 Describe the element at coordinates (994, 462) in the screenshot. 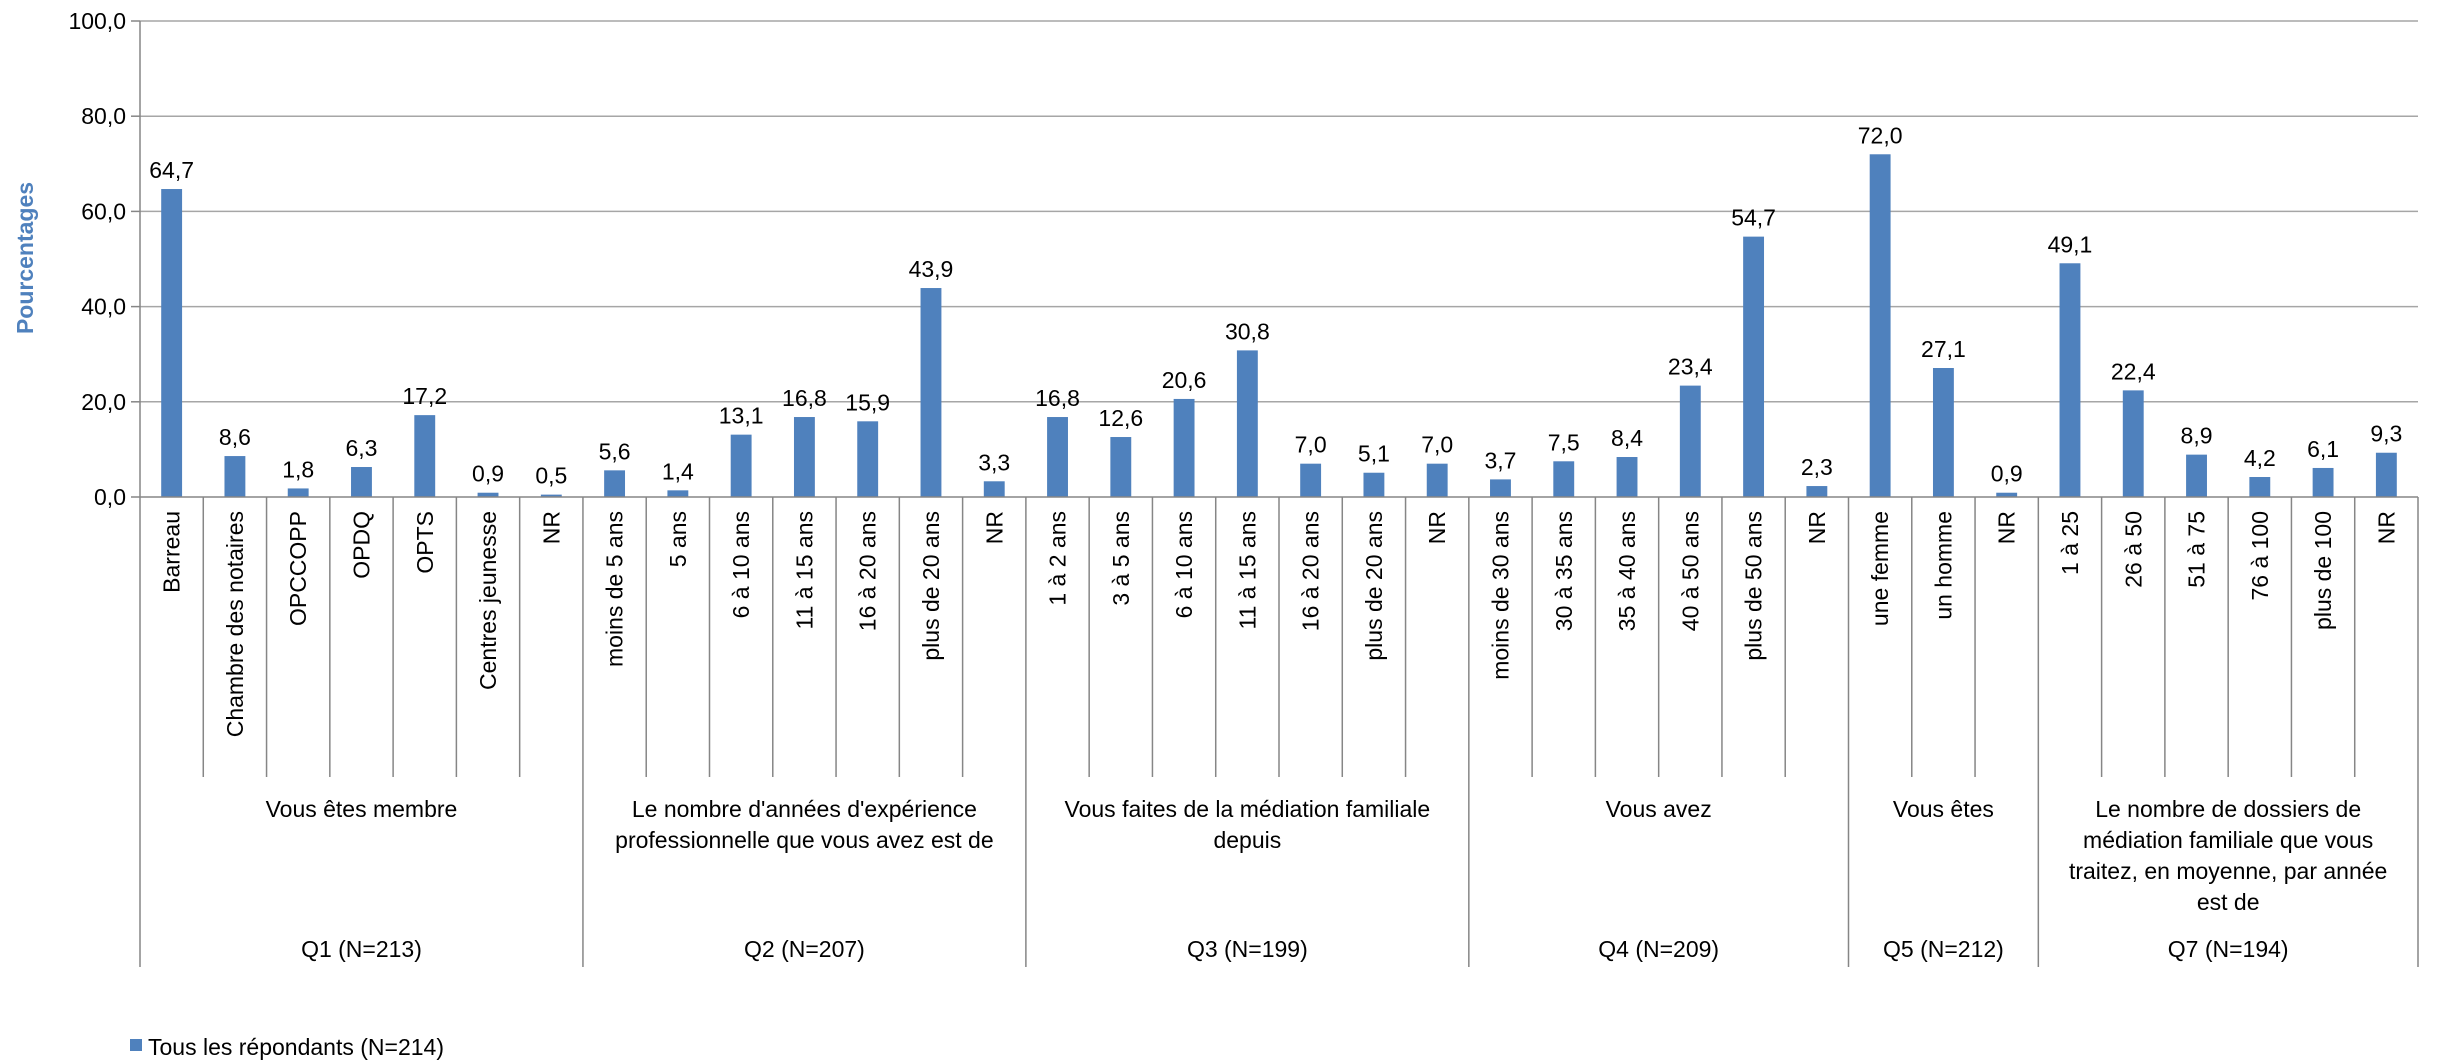

I see `data-label: 3,3` at that location.